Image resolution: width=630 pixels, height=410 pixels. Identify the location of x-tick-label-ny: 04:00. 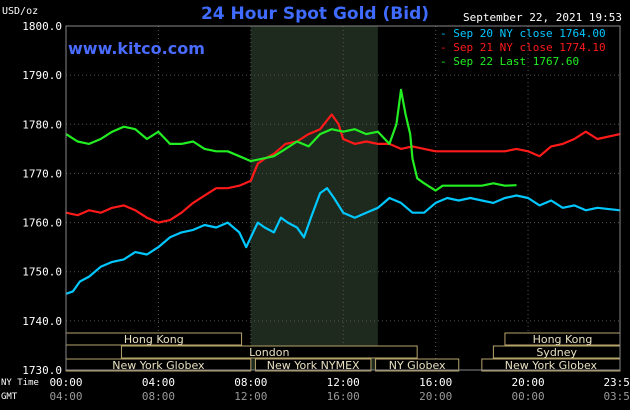
(158, 382).